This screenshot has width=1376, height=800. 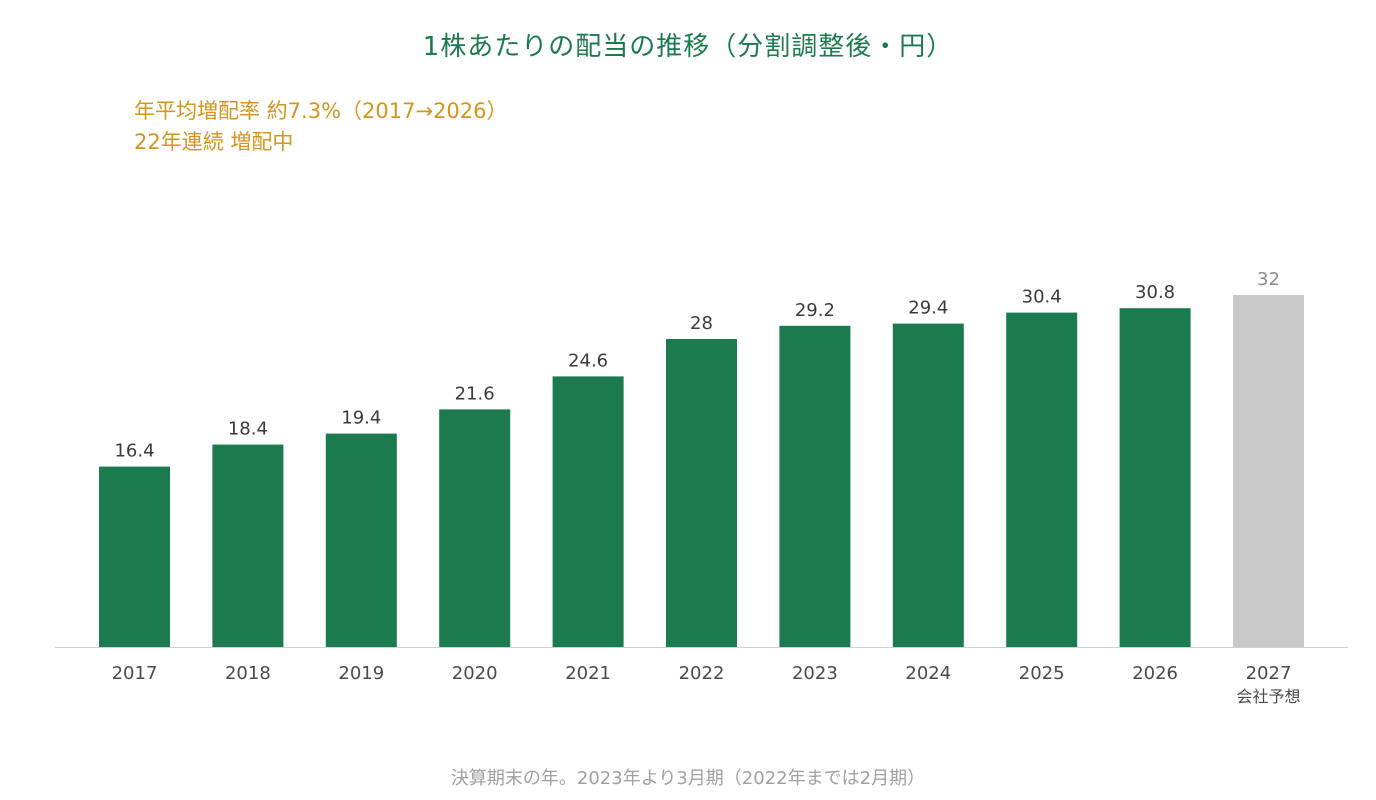 I want to click on x-tick-label-2022: 2022, so click(x=702, y=673).